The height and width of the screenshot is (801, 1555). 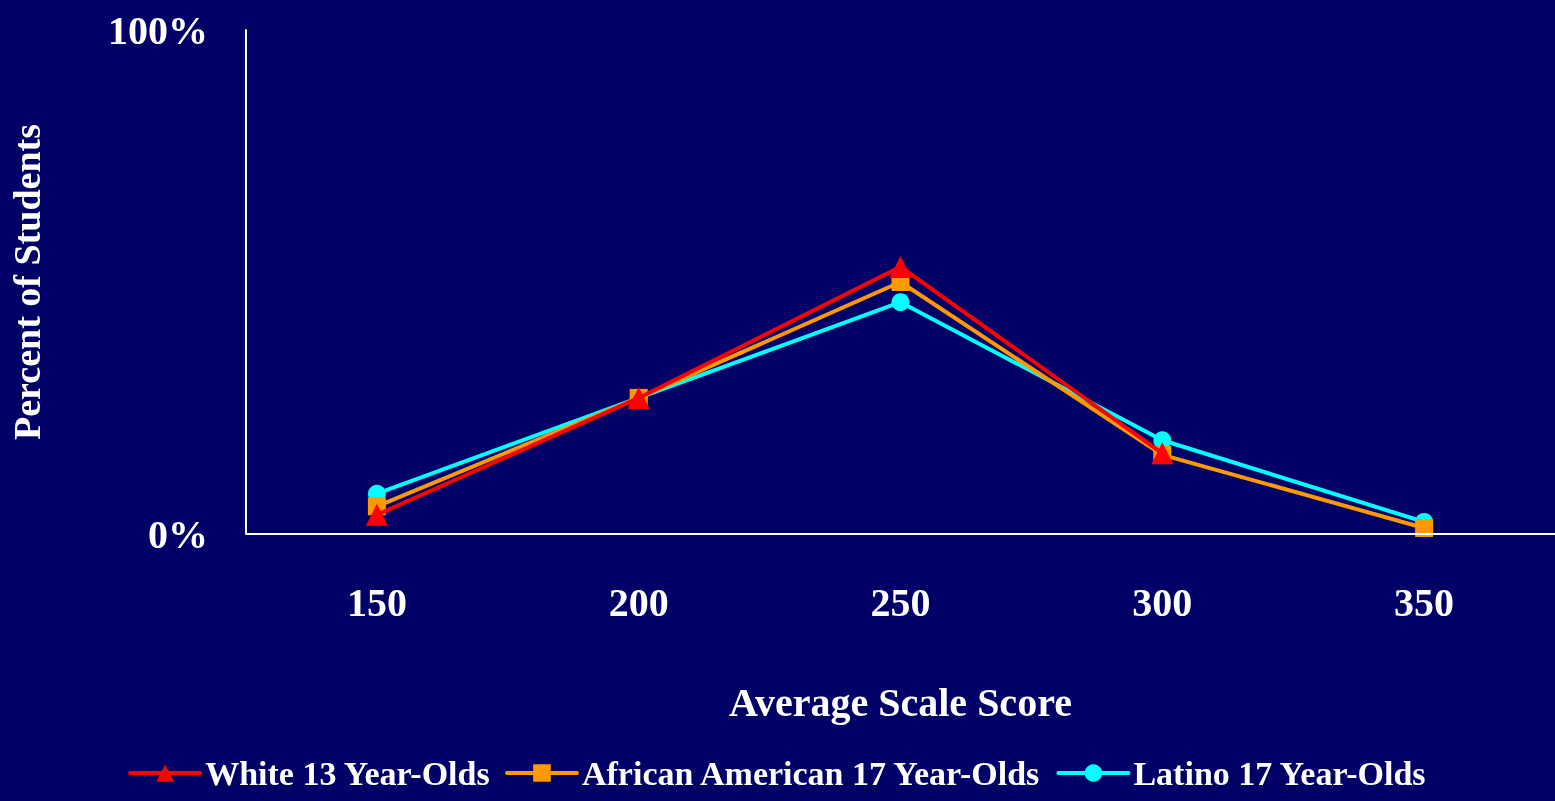 What do you see at coordinates (810, 773) in the screenshot?
I see `legend-label: African American 17 Year-Olds` at bounding box center [810, 773].